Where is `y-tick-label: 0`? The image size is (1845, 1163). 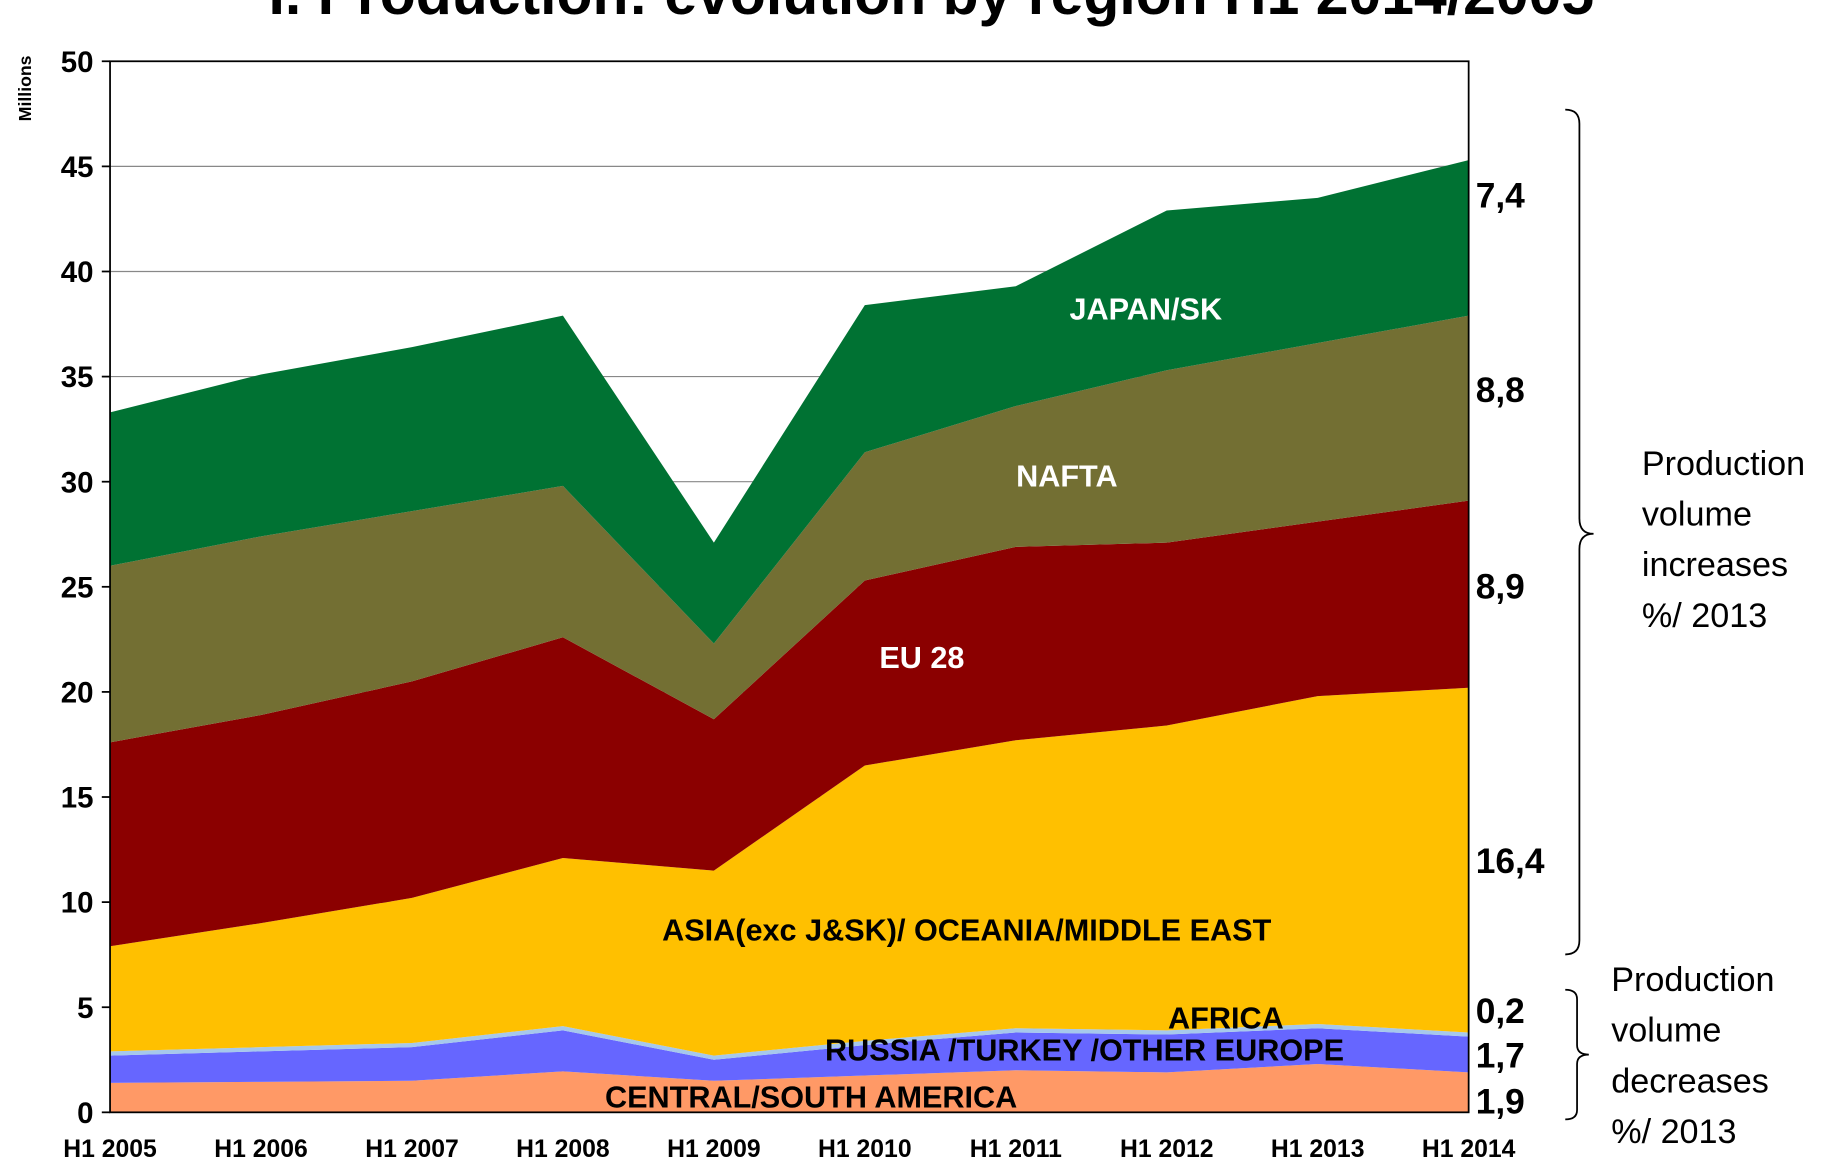 y-tick-label: 0 is located at coordinates (85, 1113).